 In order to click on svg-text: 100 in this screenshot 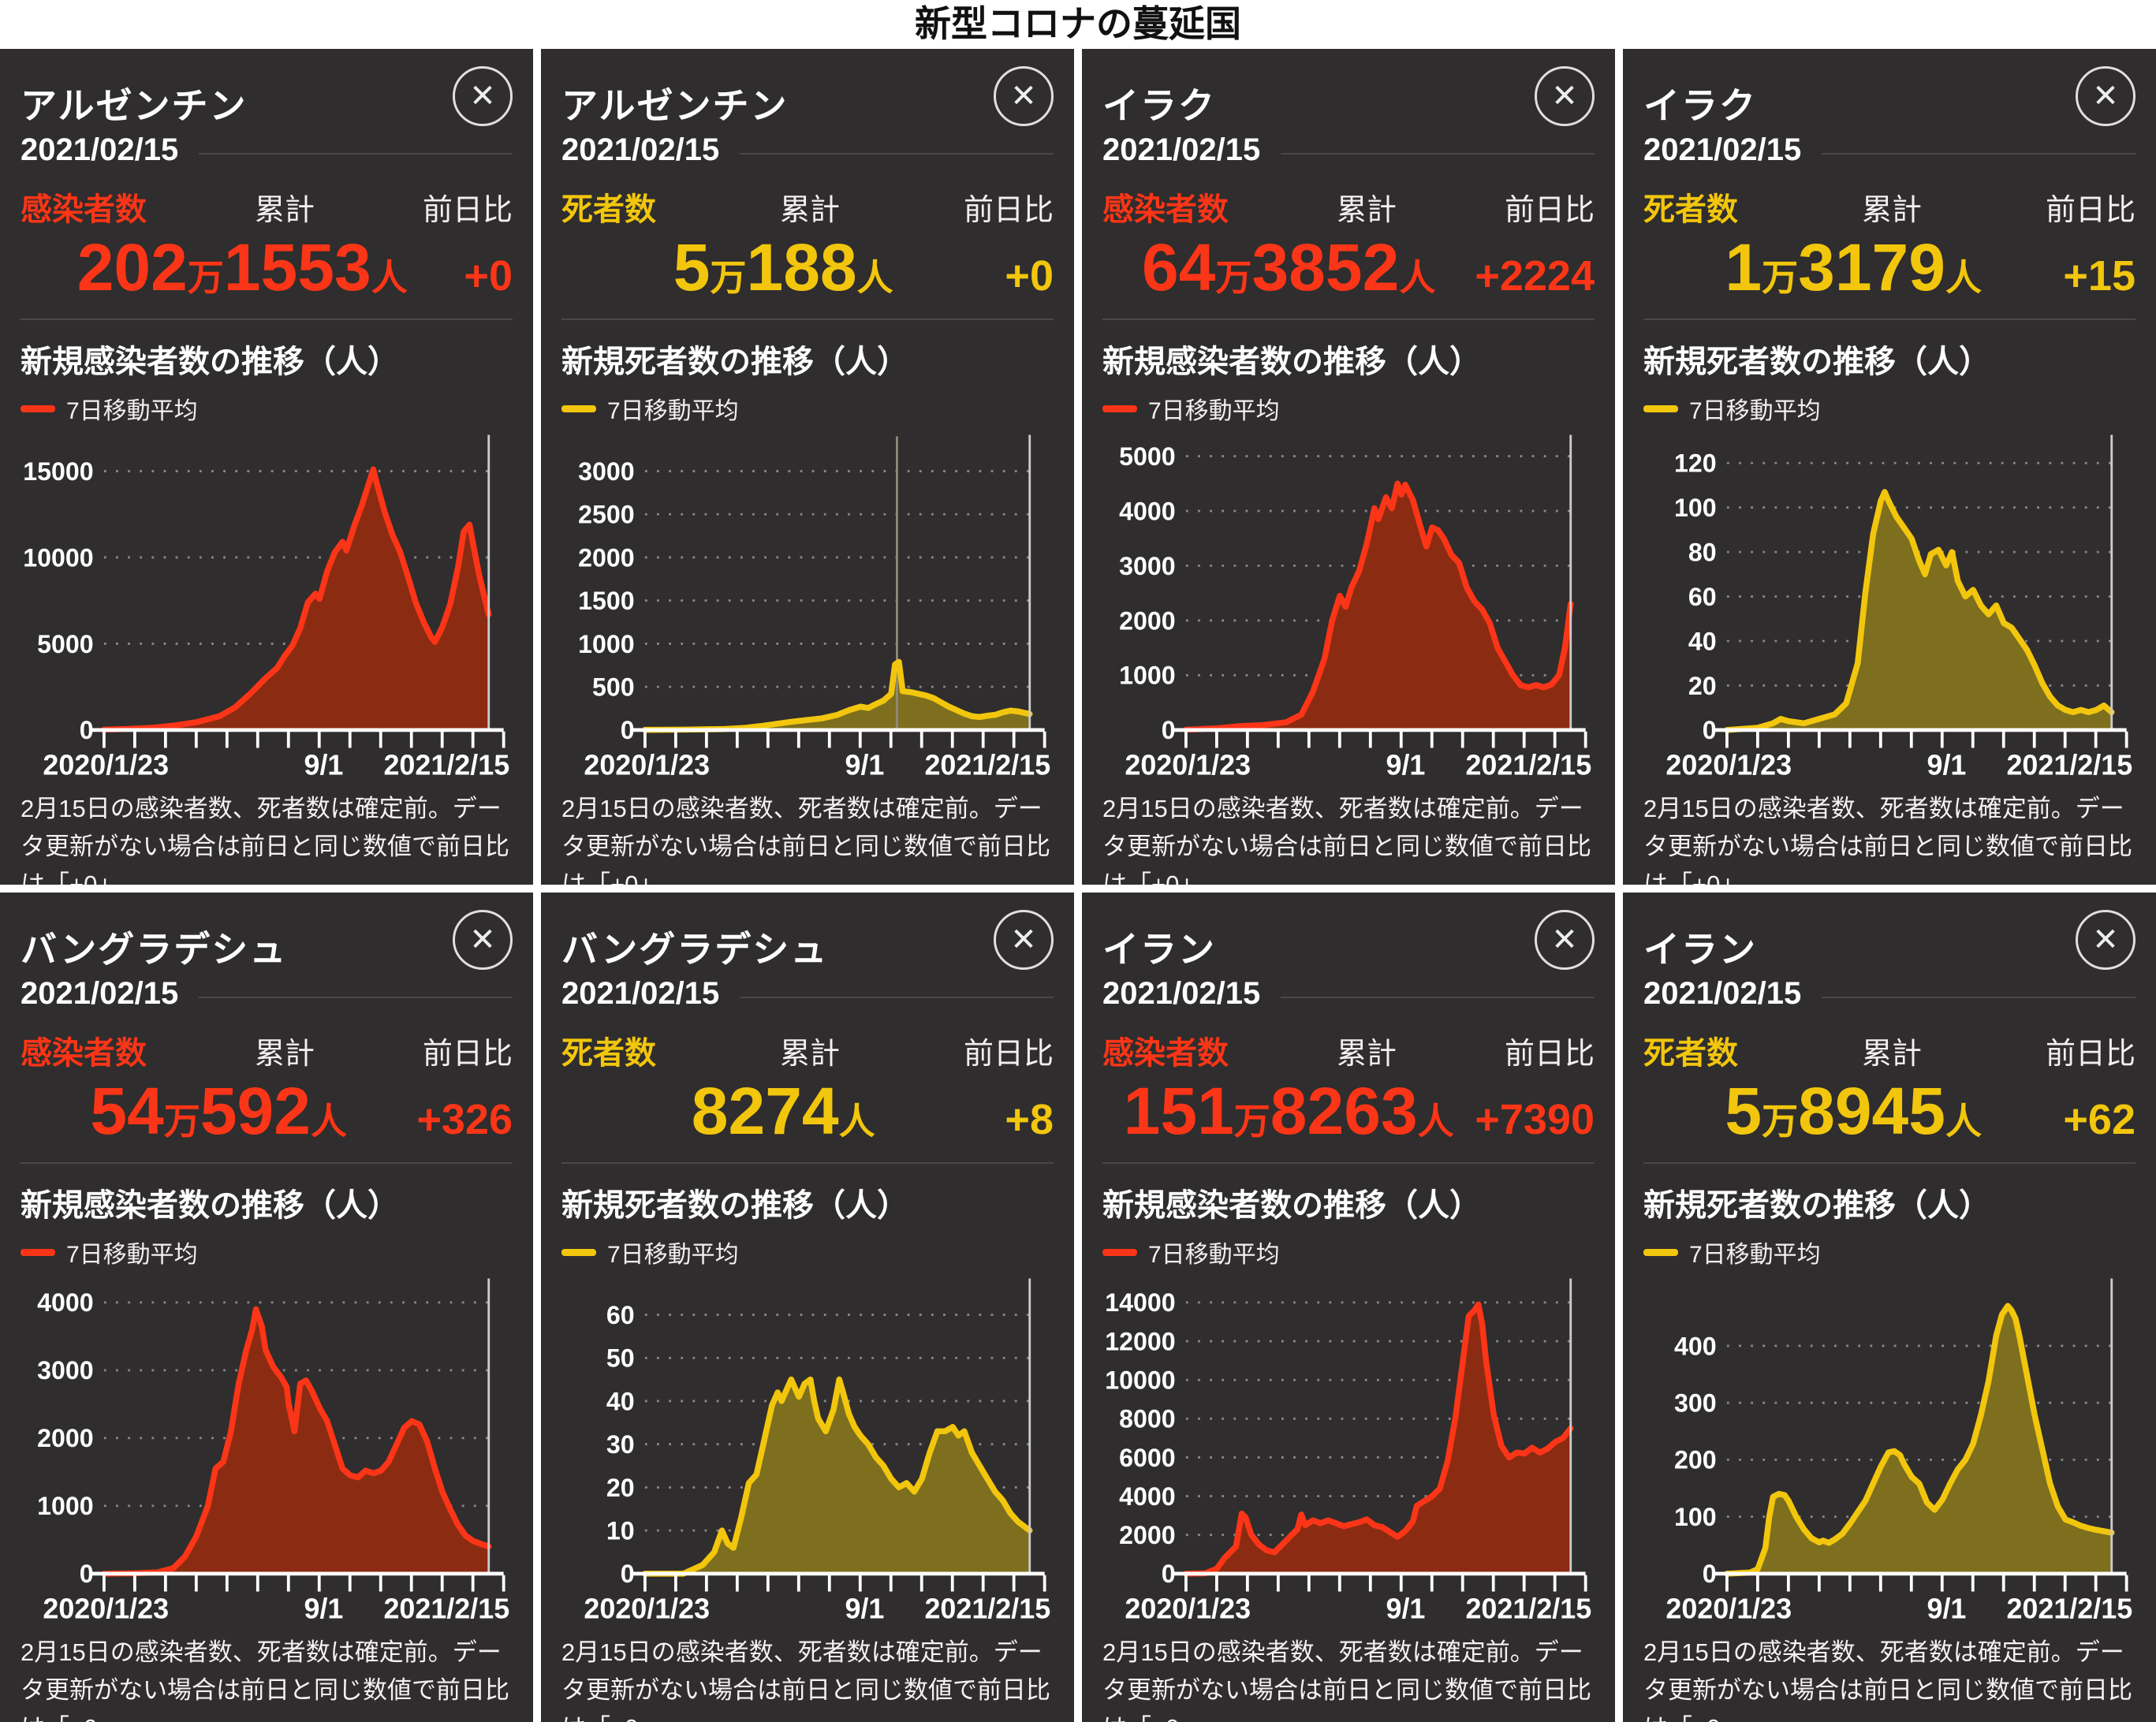, I will do `click(1696, 508)`.